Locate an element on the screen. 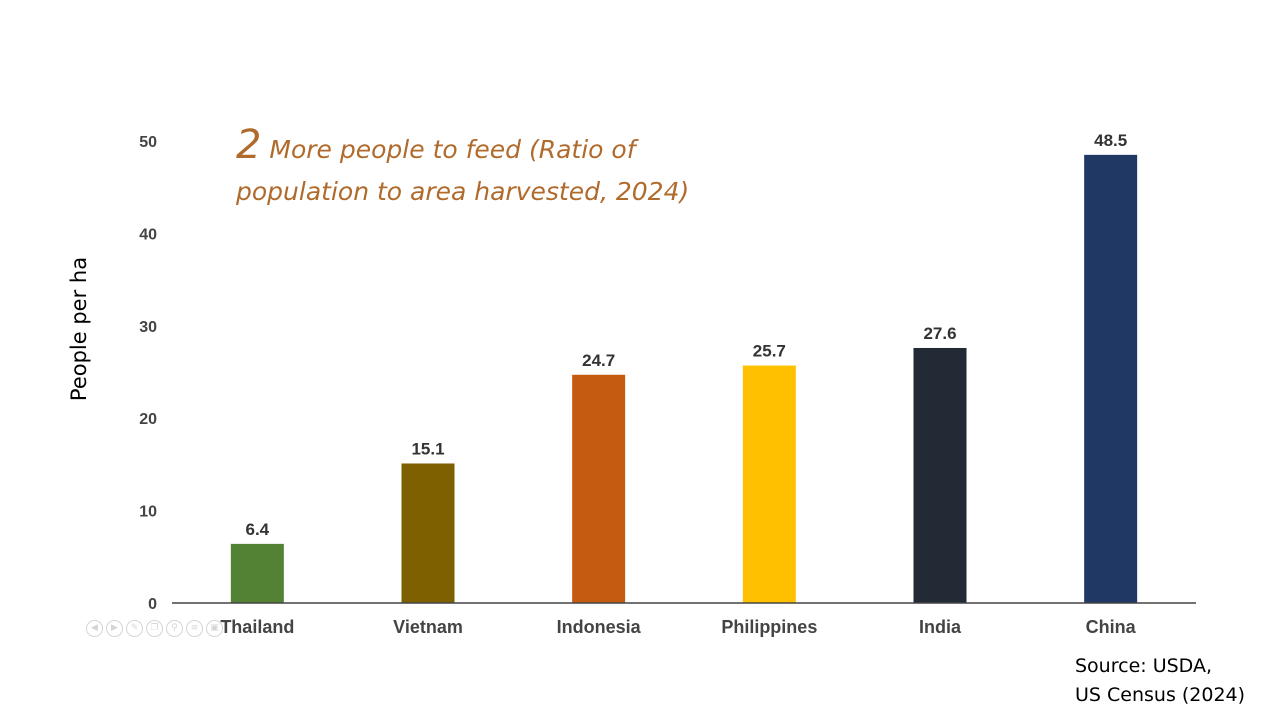 The height and width of the screenshot is (720, 1280). bar-india is located at coordinates (940, 475).